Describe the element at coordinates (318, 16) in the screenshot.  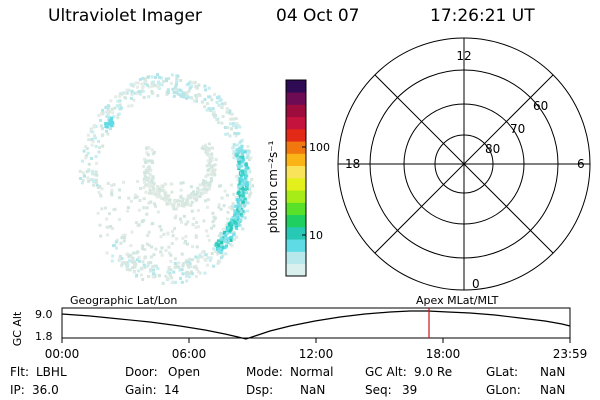
I see `observation-date: 04 Oct 07` at that location.